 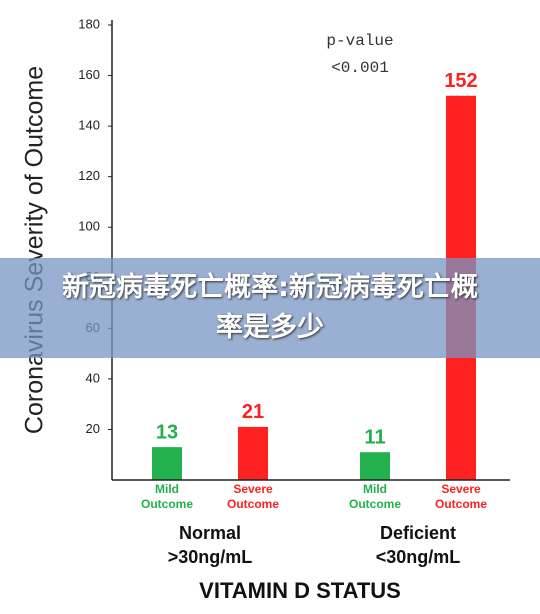 I want to click on y-tick-label: 100, so click(x=89, y=226).